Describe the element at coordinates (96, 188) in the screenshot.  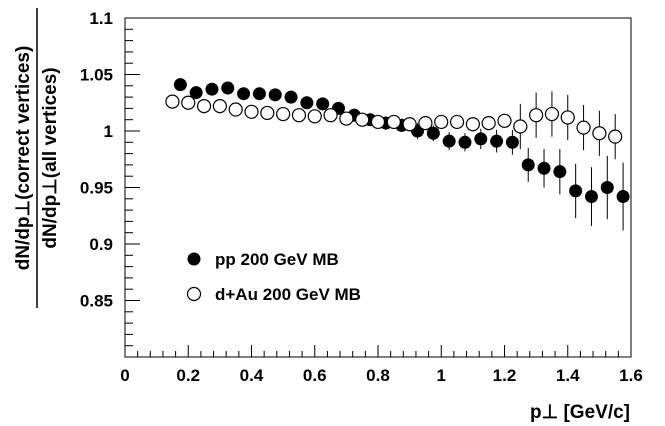
I see `y-tick-label: 0.95` at that location.